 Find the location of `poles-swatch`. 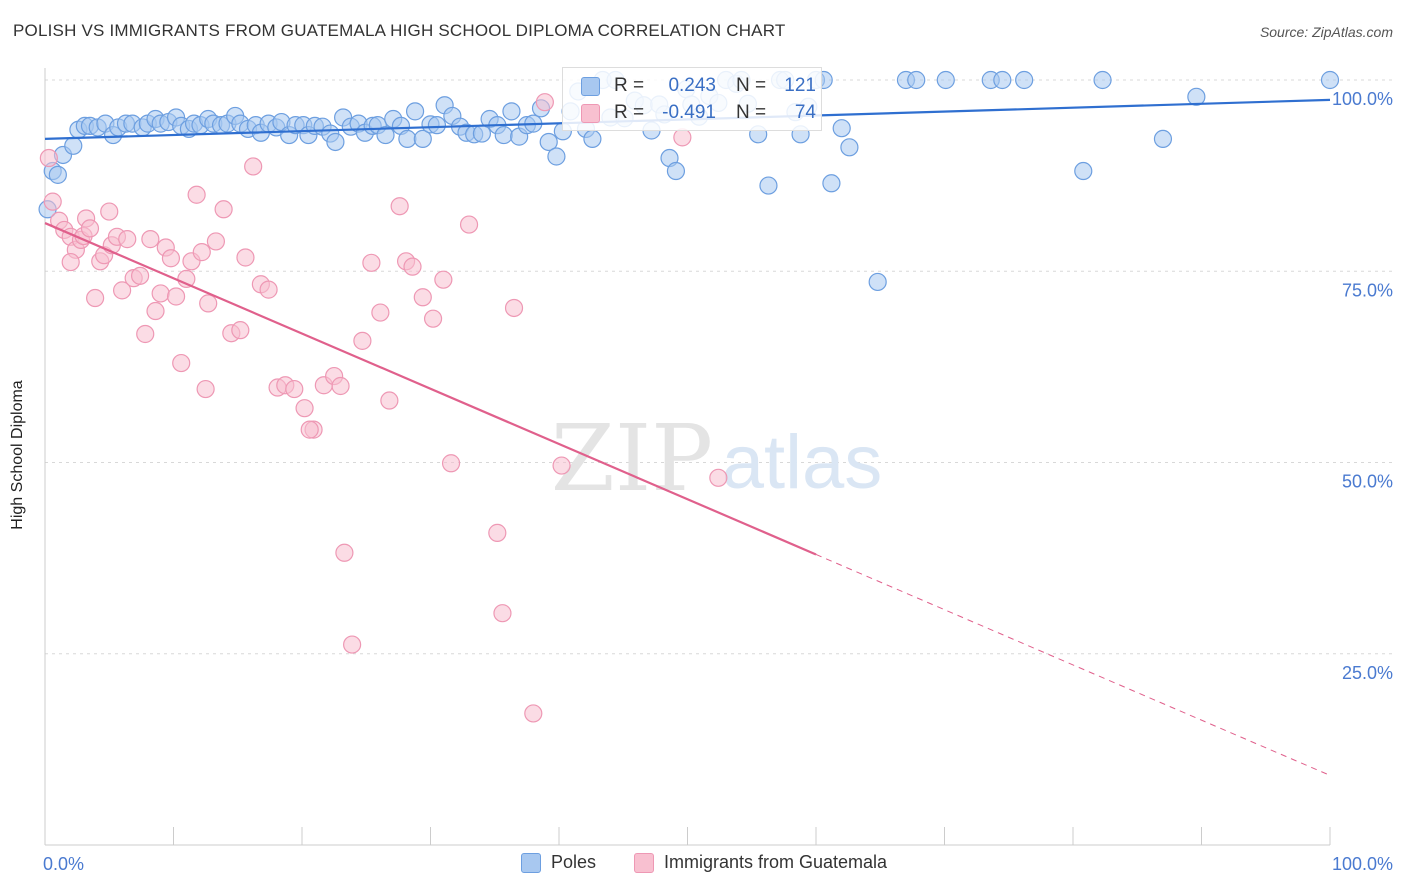

poles-swatch is located at coordinates (590, 86).